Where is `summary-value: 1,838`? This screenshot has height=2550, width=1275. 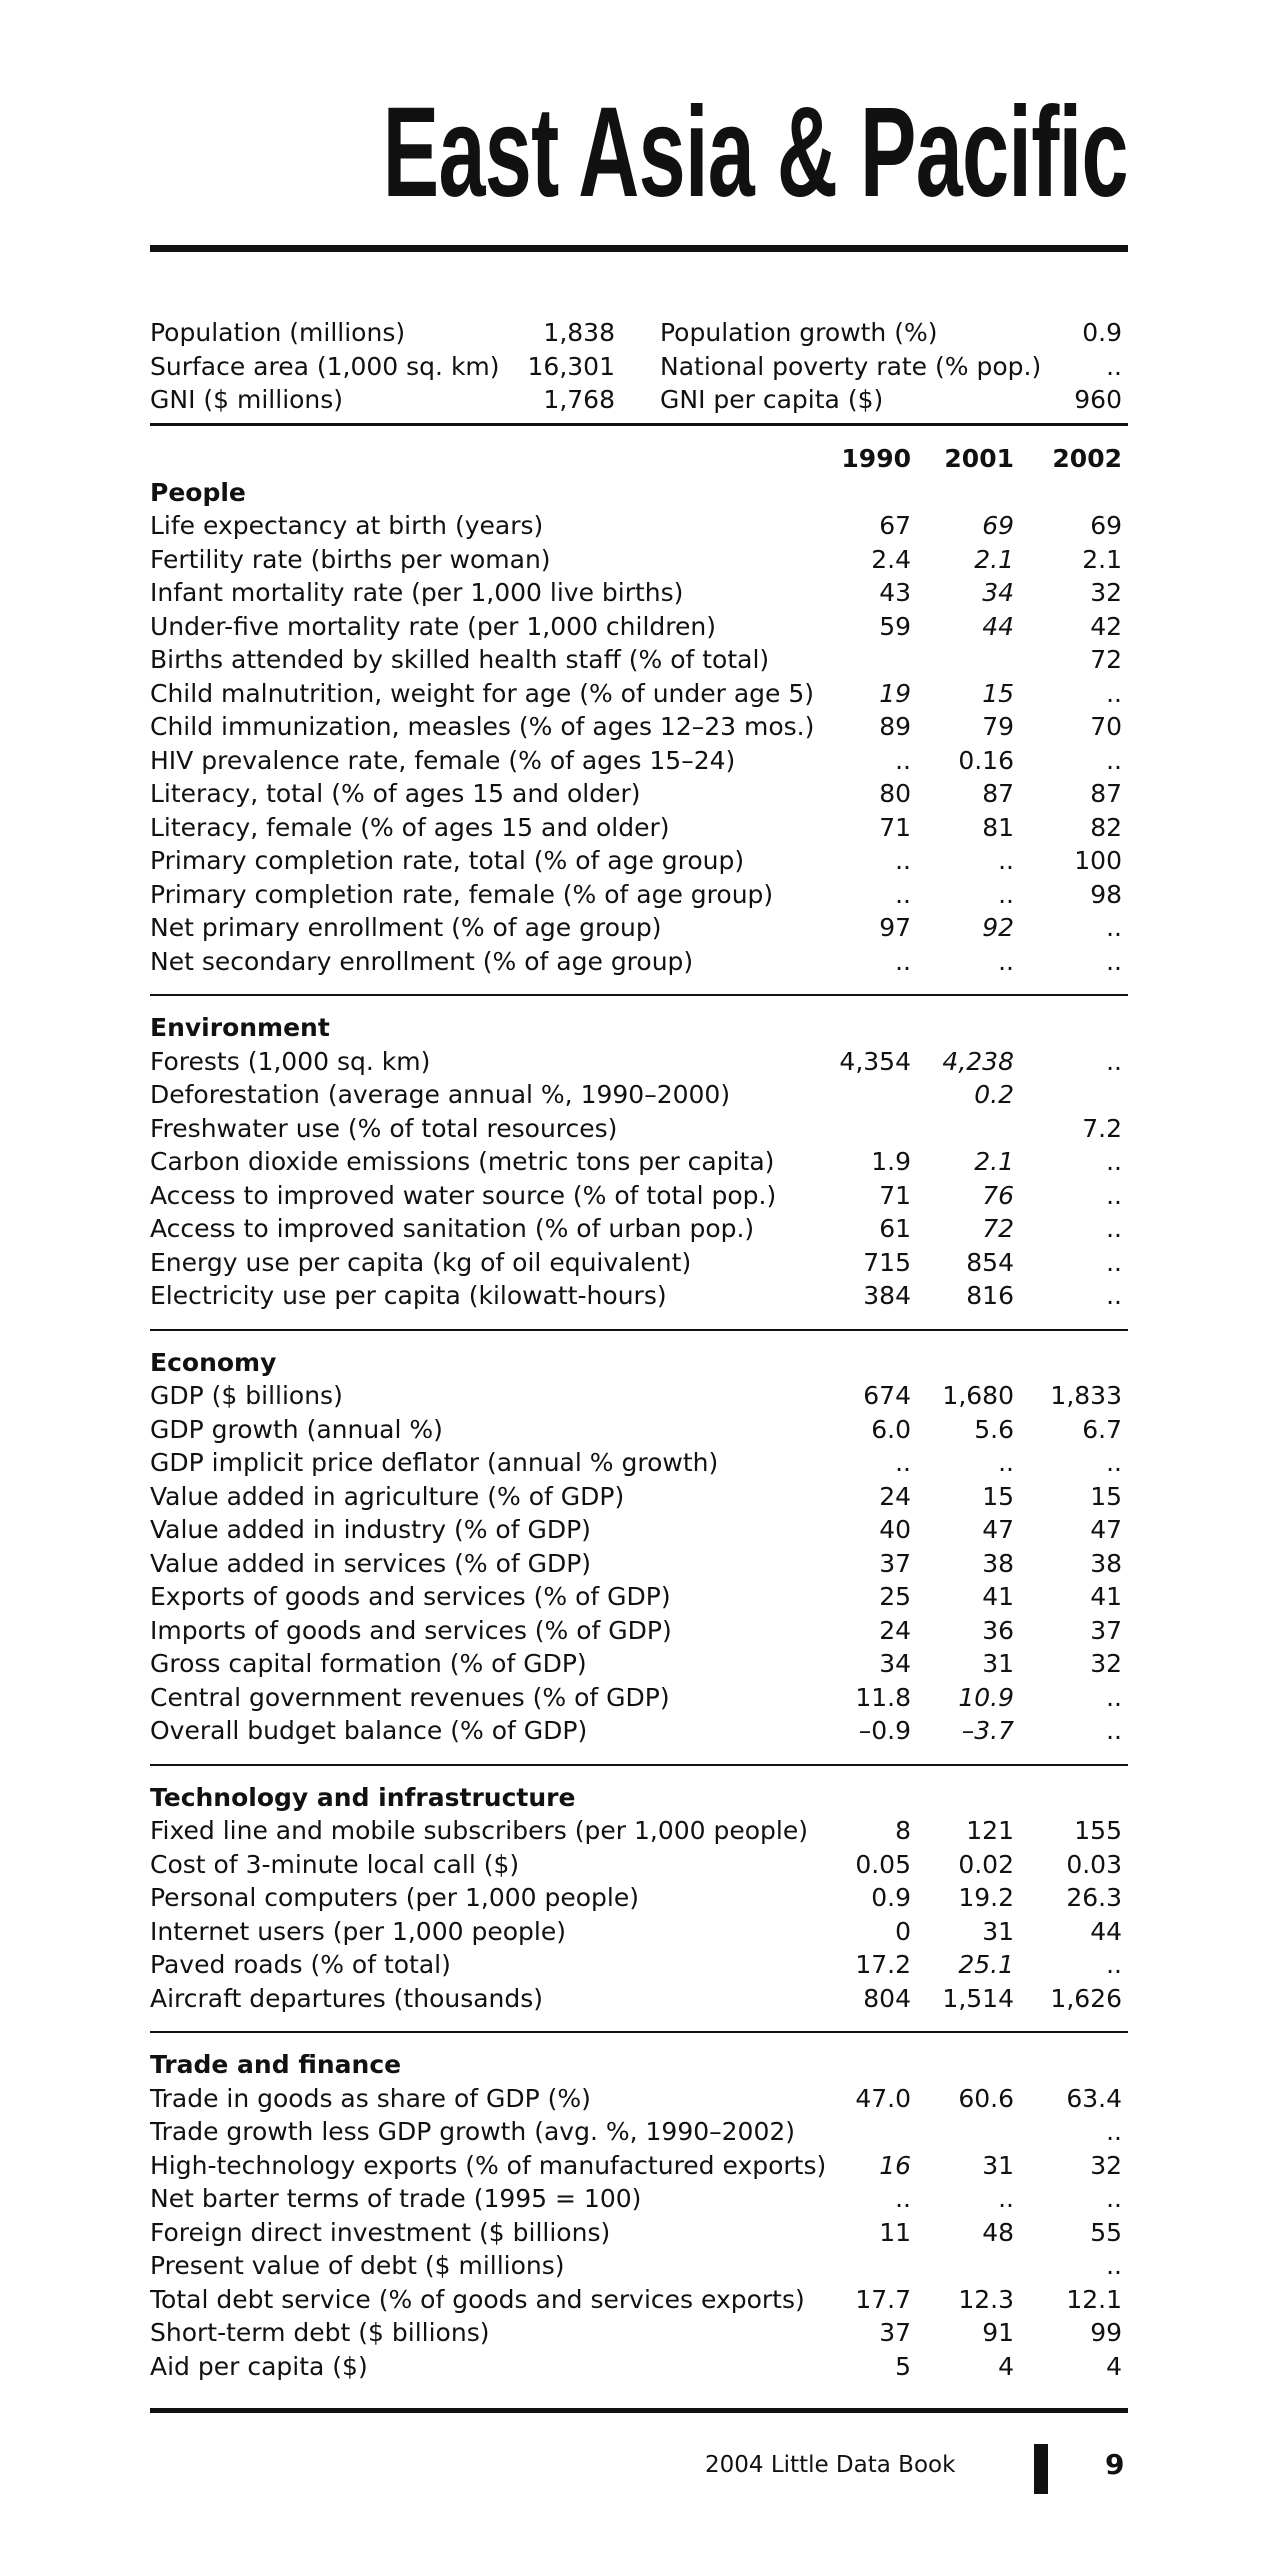 summary-value: 1,838 is located at coordinates (579, 332).